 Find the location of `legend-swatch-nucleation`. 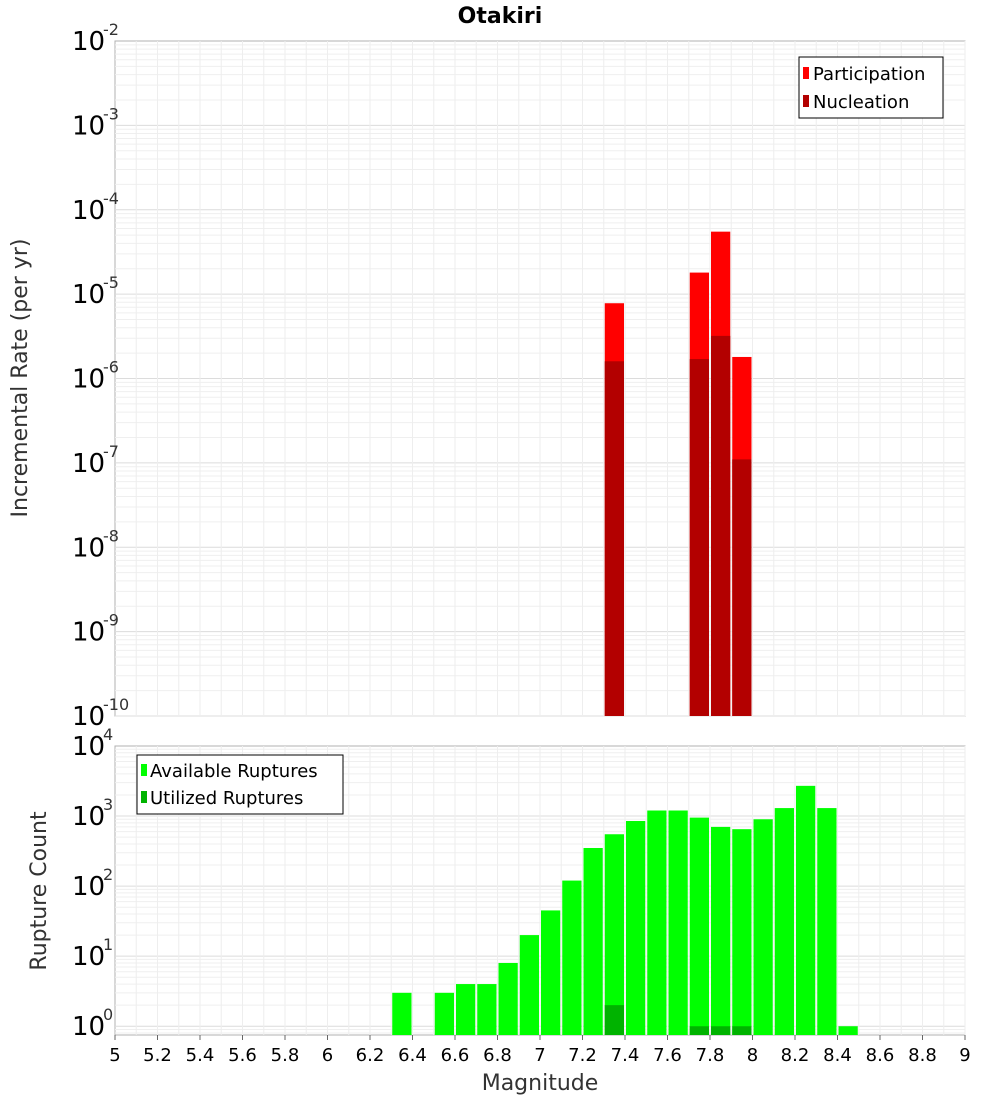

legend-swatch-nucleation is located at coordinates (806, 101).